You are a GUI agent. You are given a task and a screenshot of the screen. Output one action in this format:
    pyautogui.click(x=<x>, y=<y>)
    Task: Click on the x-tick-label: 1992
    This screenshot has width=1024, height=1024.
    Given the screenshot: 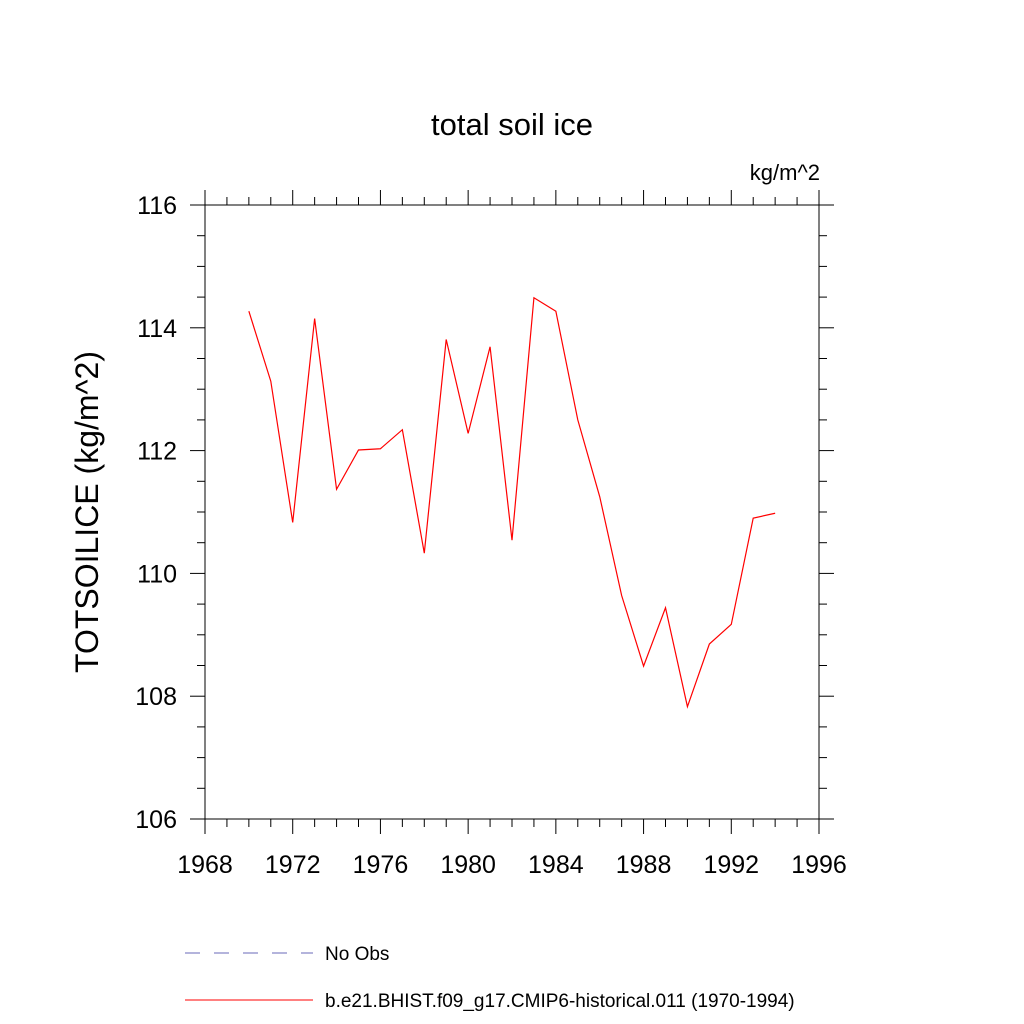 What is the action you would take?
    pyautogui.click(x=731, y=865)
    